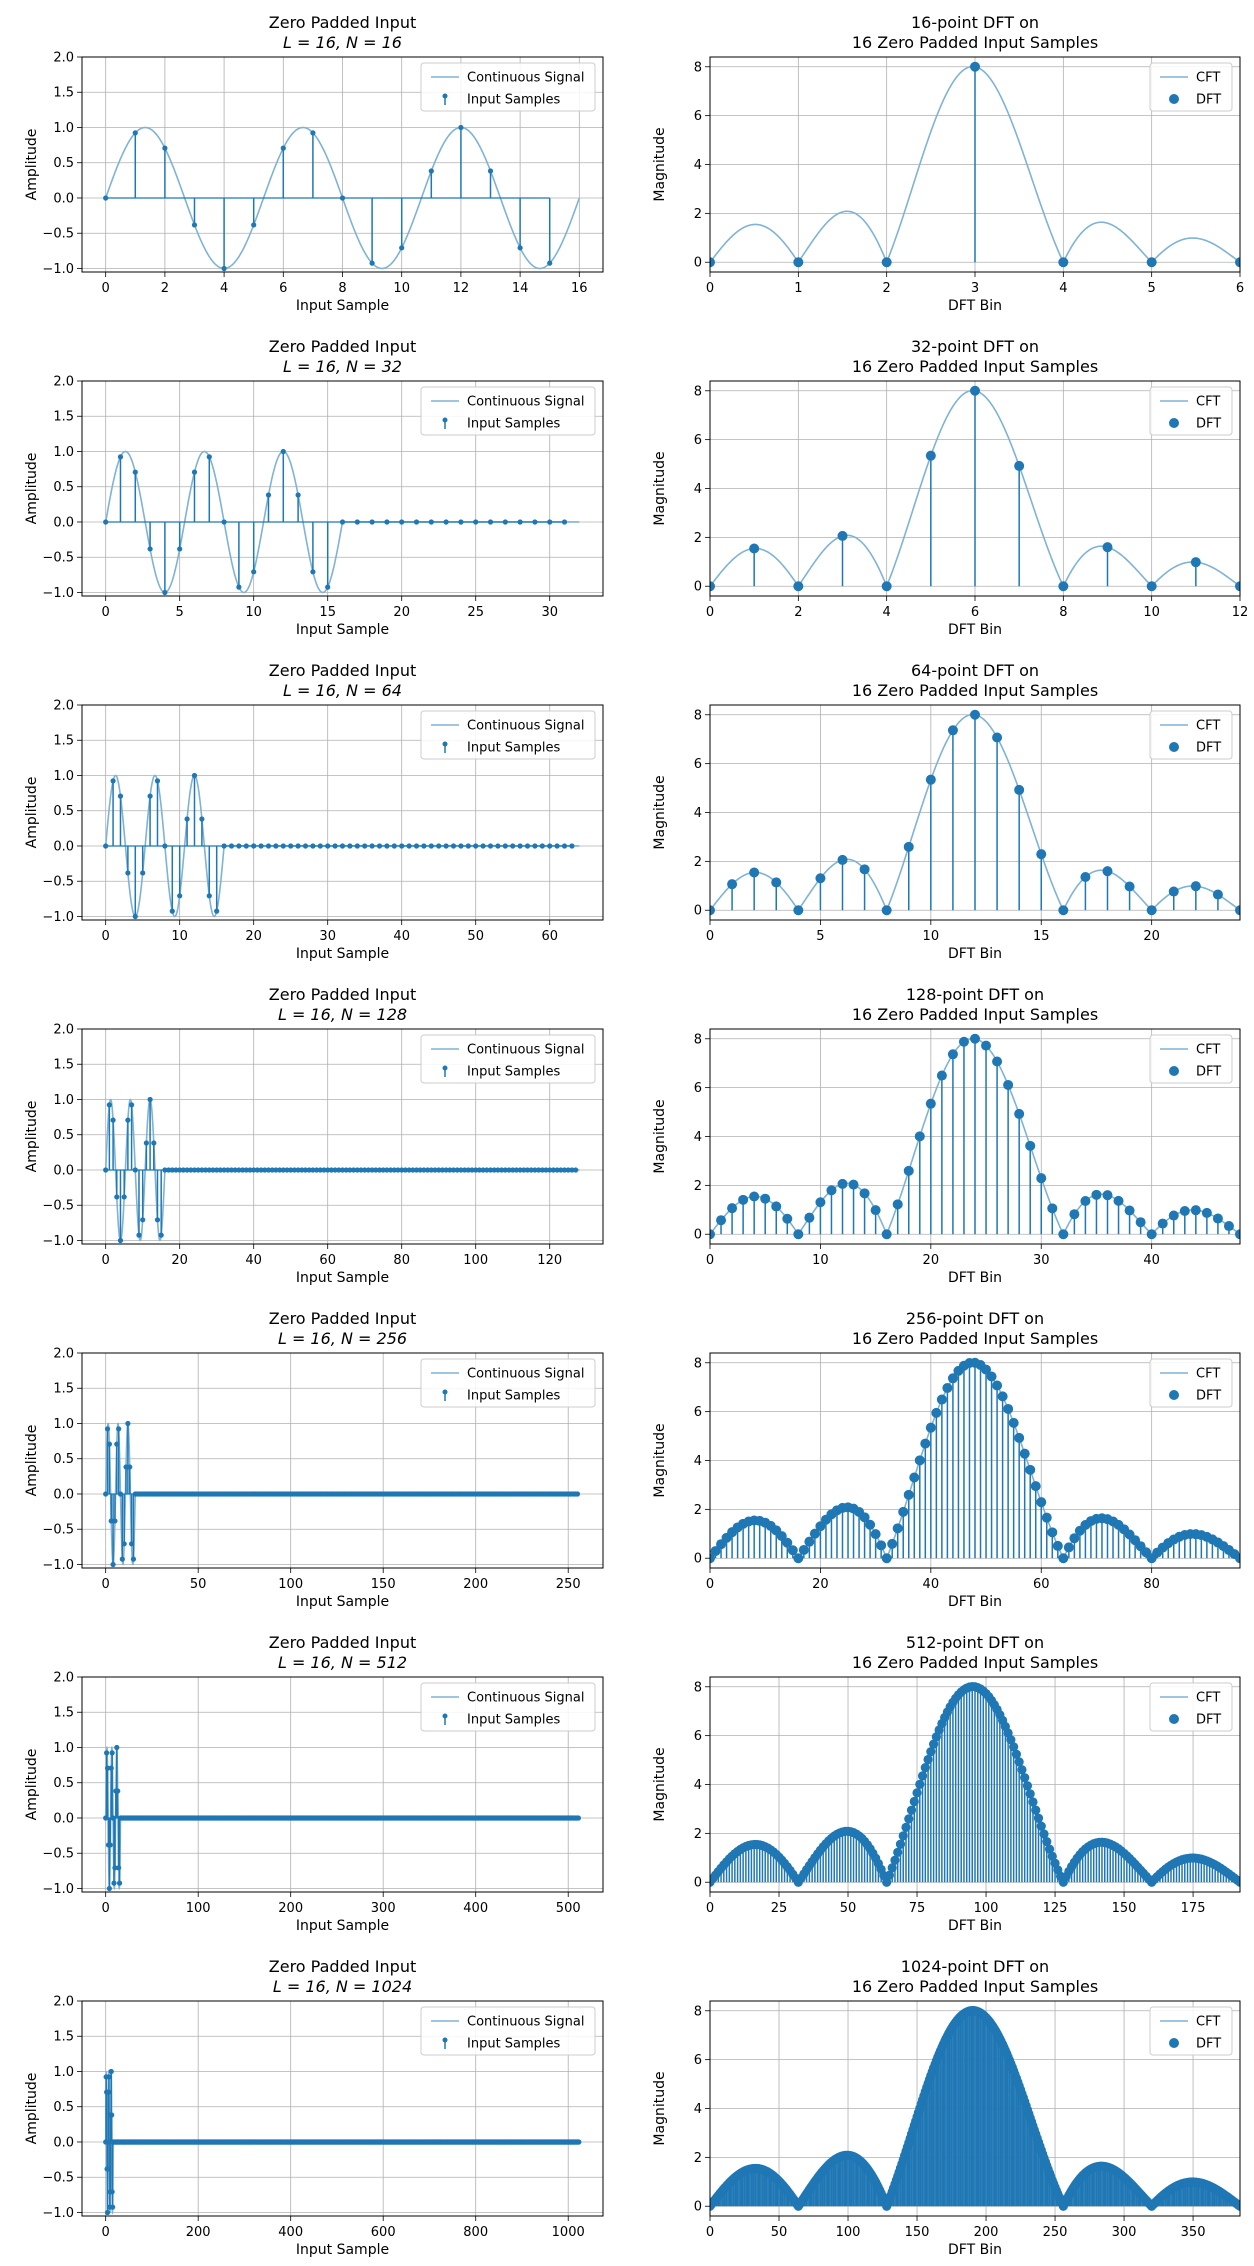 Image resolution: width=1254 pixels, height=2266 pixels. I want to click on panel-subtitle: L = 16, N = 64, so click(342, 690).